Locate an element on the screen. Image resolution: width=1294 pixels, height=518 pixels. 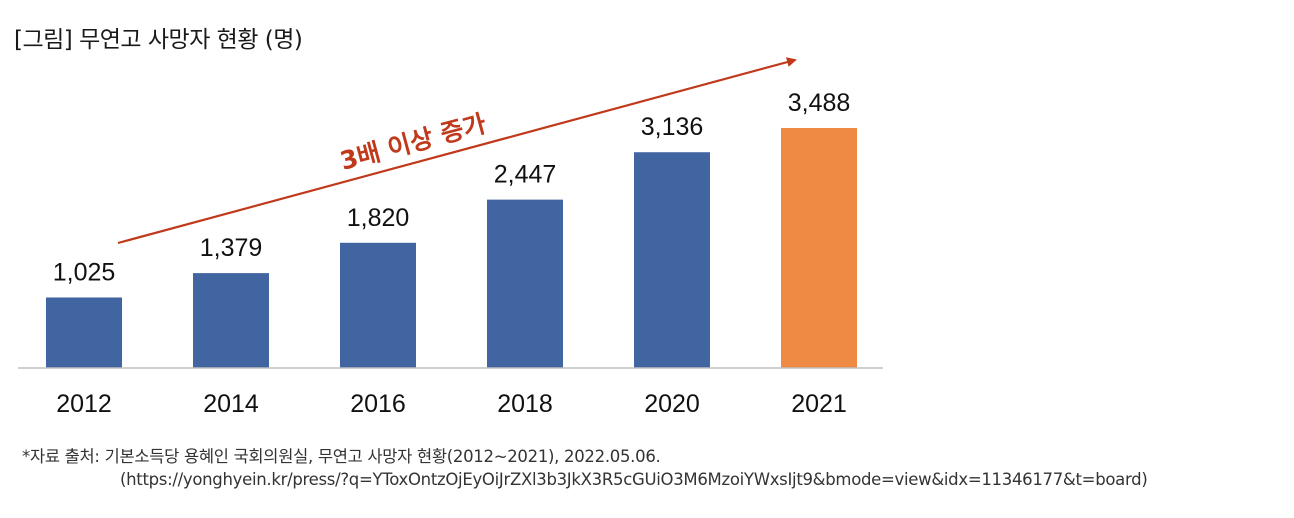
data-label-2020: 3,136 is located at coordinates (672, 127).